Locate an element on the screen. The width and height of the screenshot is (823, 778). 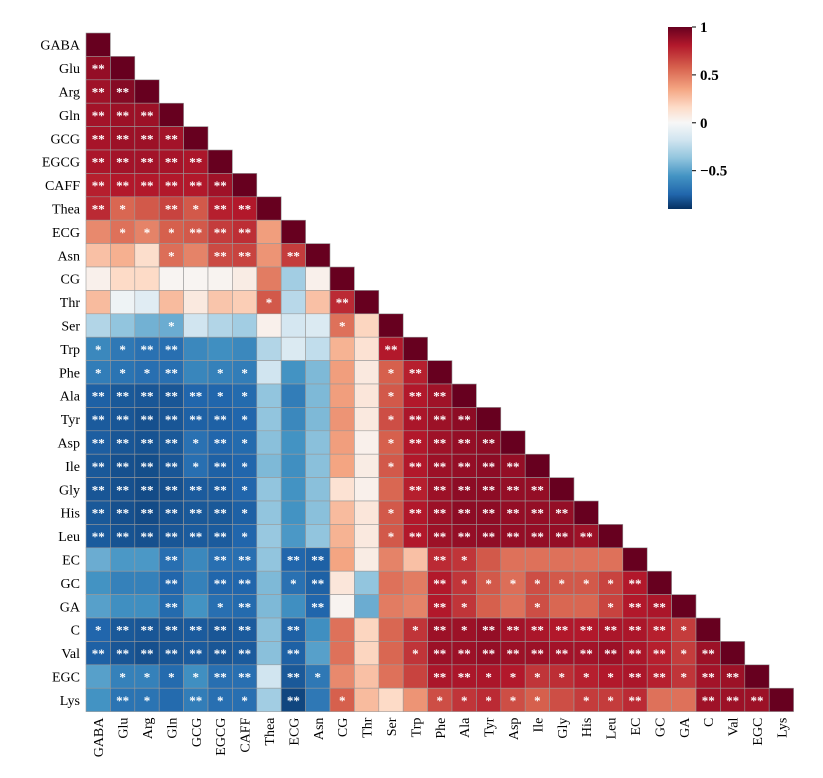
x-tick-label: CG is located at coordinates (343, 727).